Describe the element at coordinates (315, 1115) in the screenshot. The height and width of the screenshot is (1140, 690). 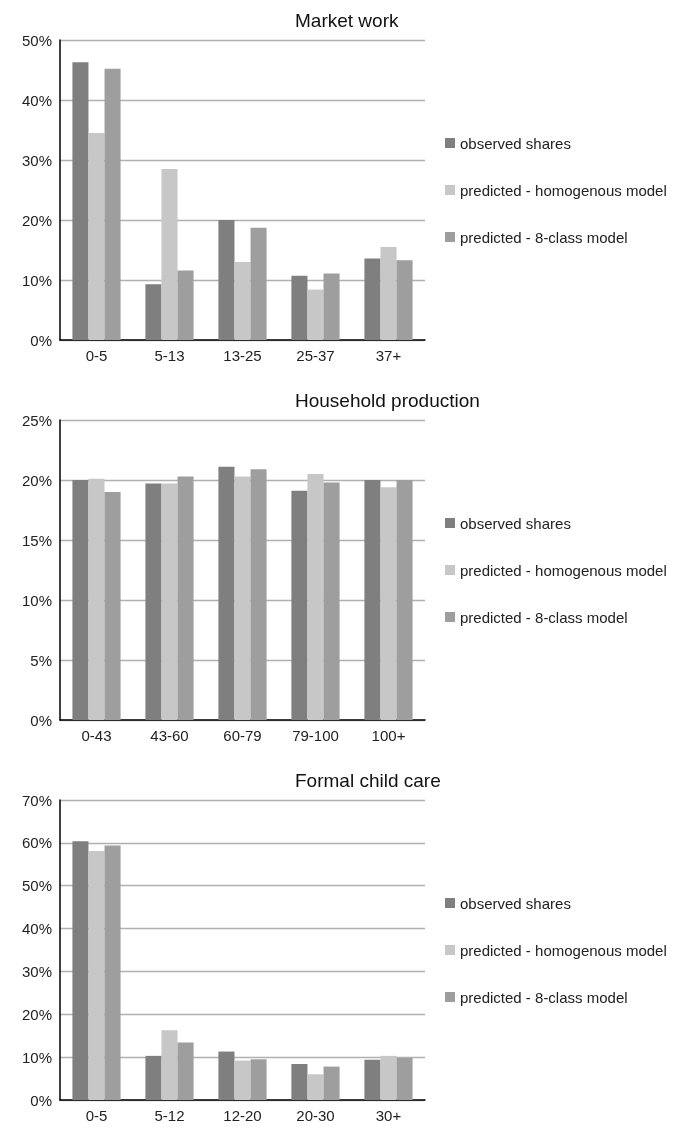
I see `x-tick-label: 20-30` at that location.